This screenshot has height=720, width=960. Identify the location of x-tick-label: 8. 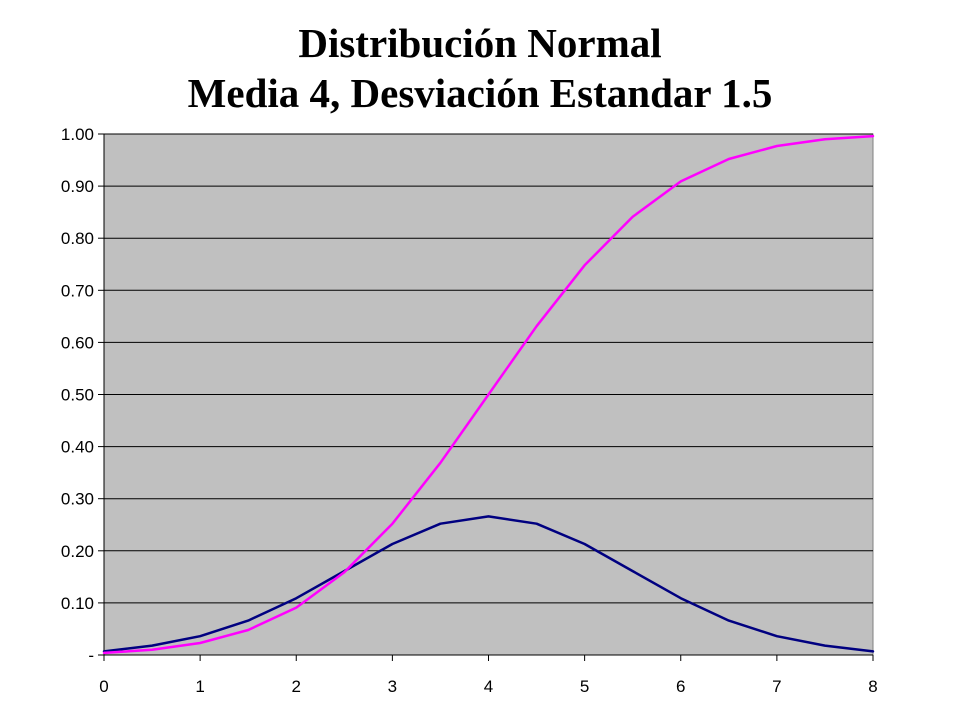
(872, 686).